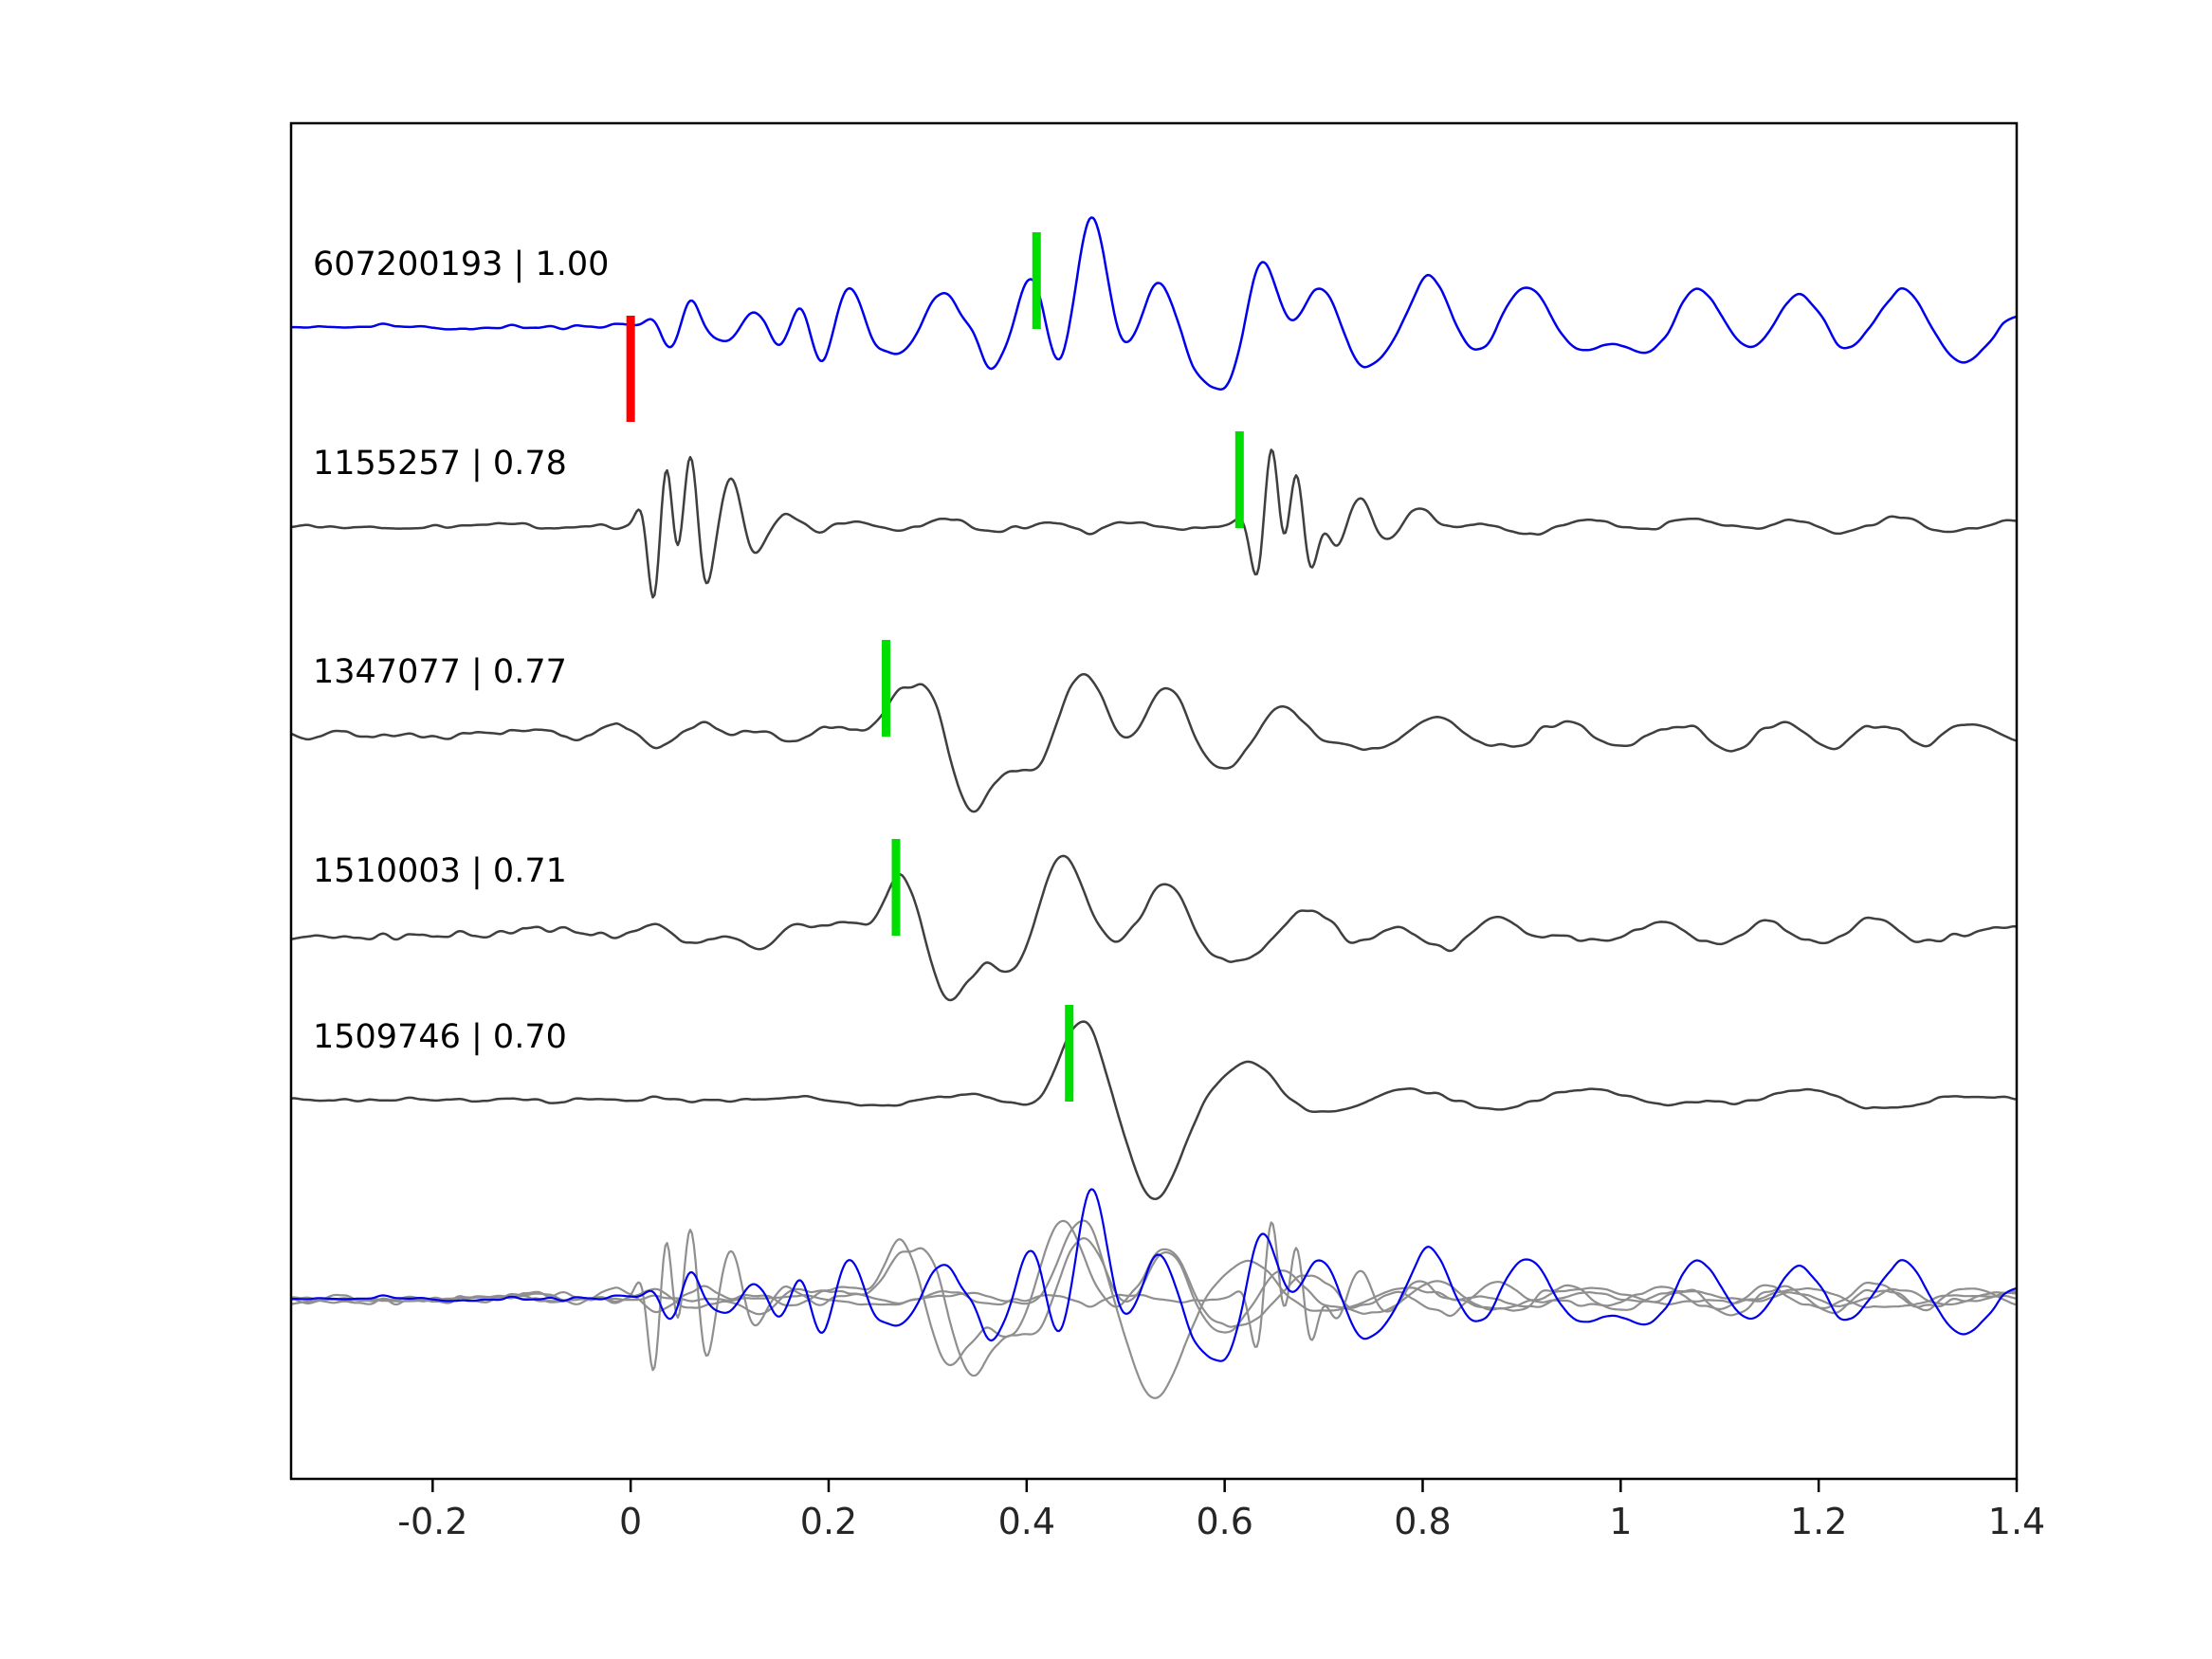  Describe the element at coordinates (1224, 1521) in the screenshot. I see `x-tick-label: 0.6` at that location.